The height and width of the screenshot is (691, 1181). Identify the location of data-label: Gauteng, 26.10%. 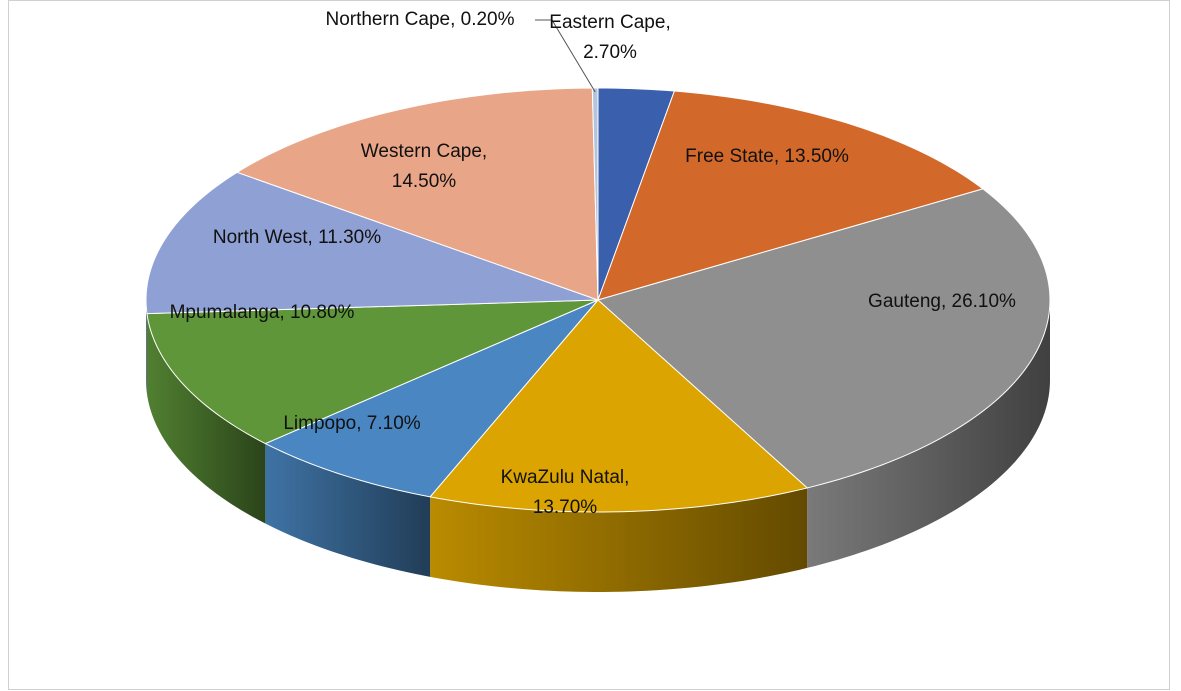
(942, 301).